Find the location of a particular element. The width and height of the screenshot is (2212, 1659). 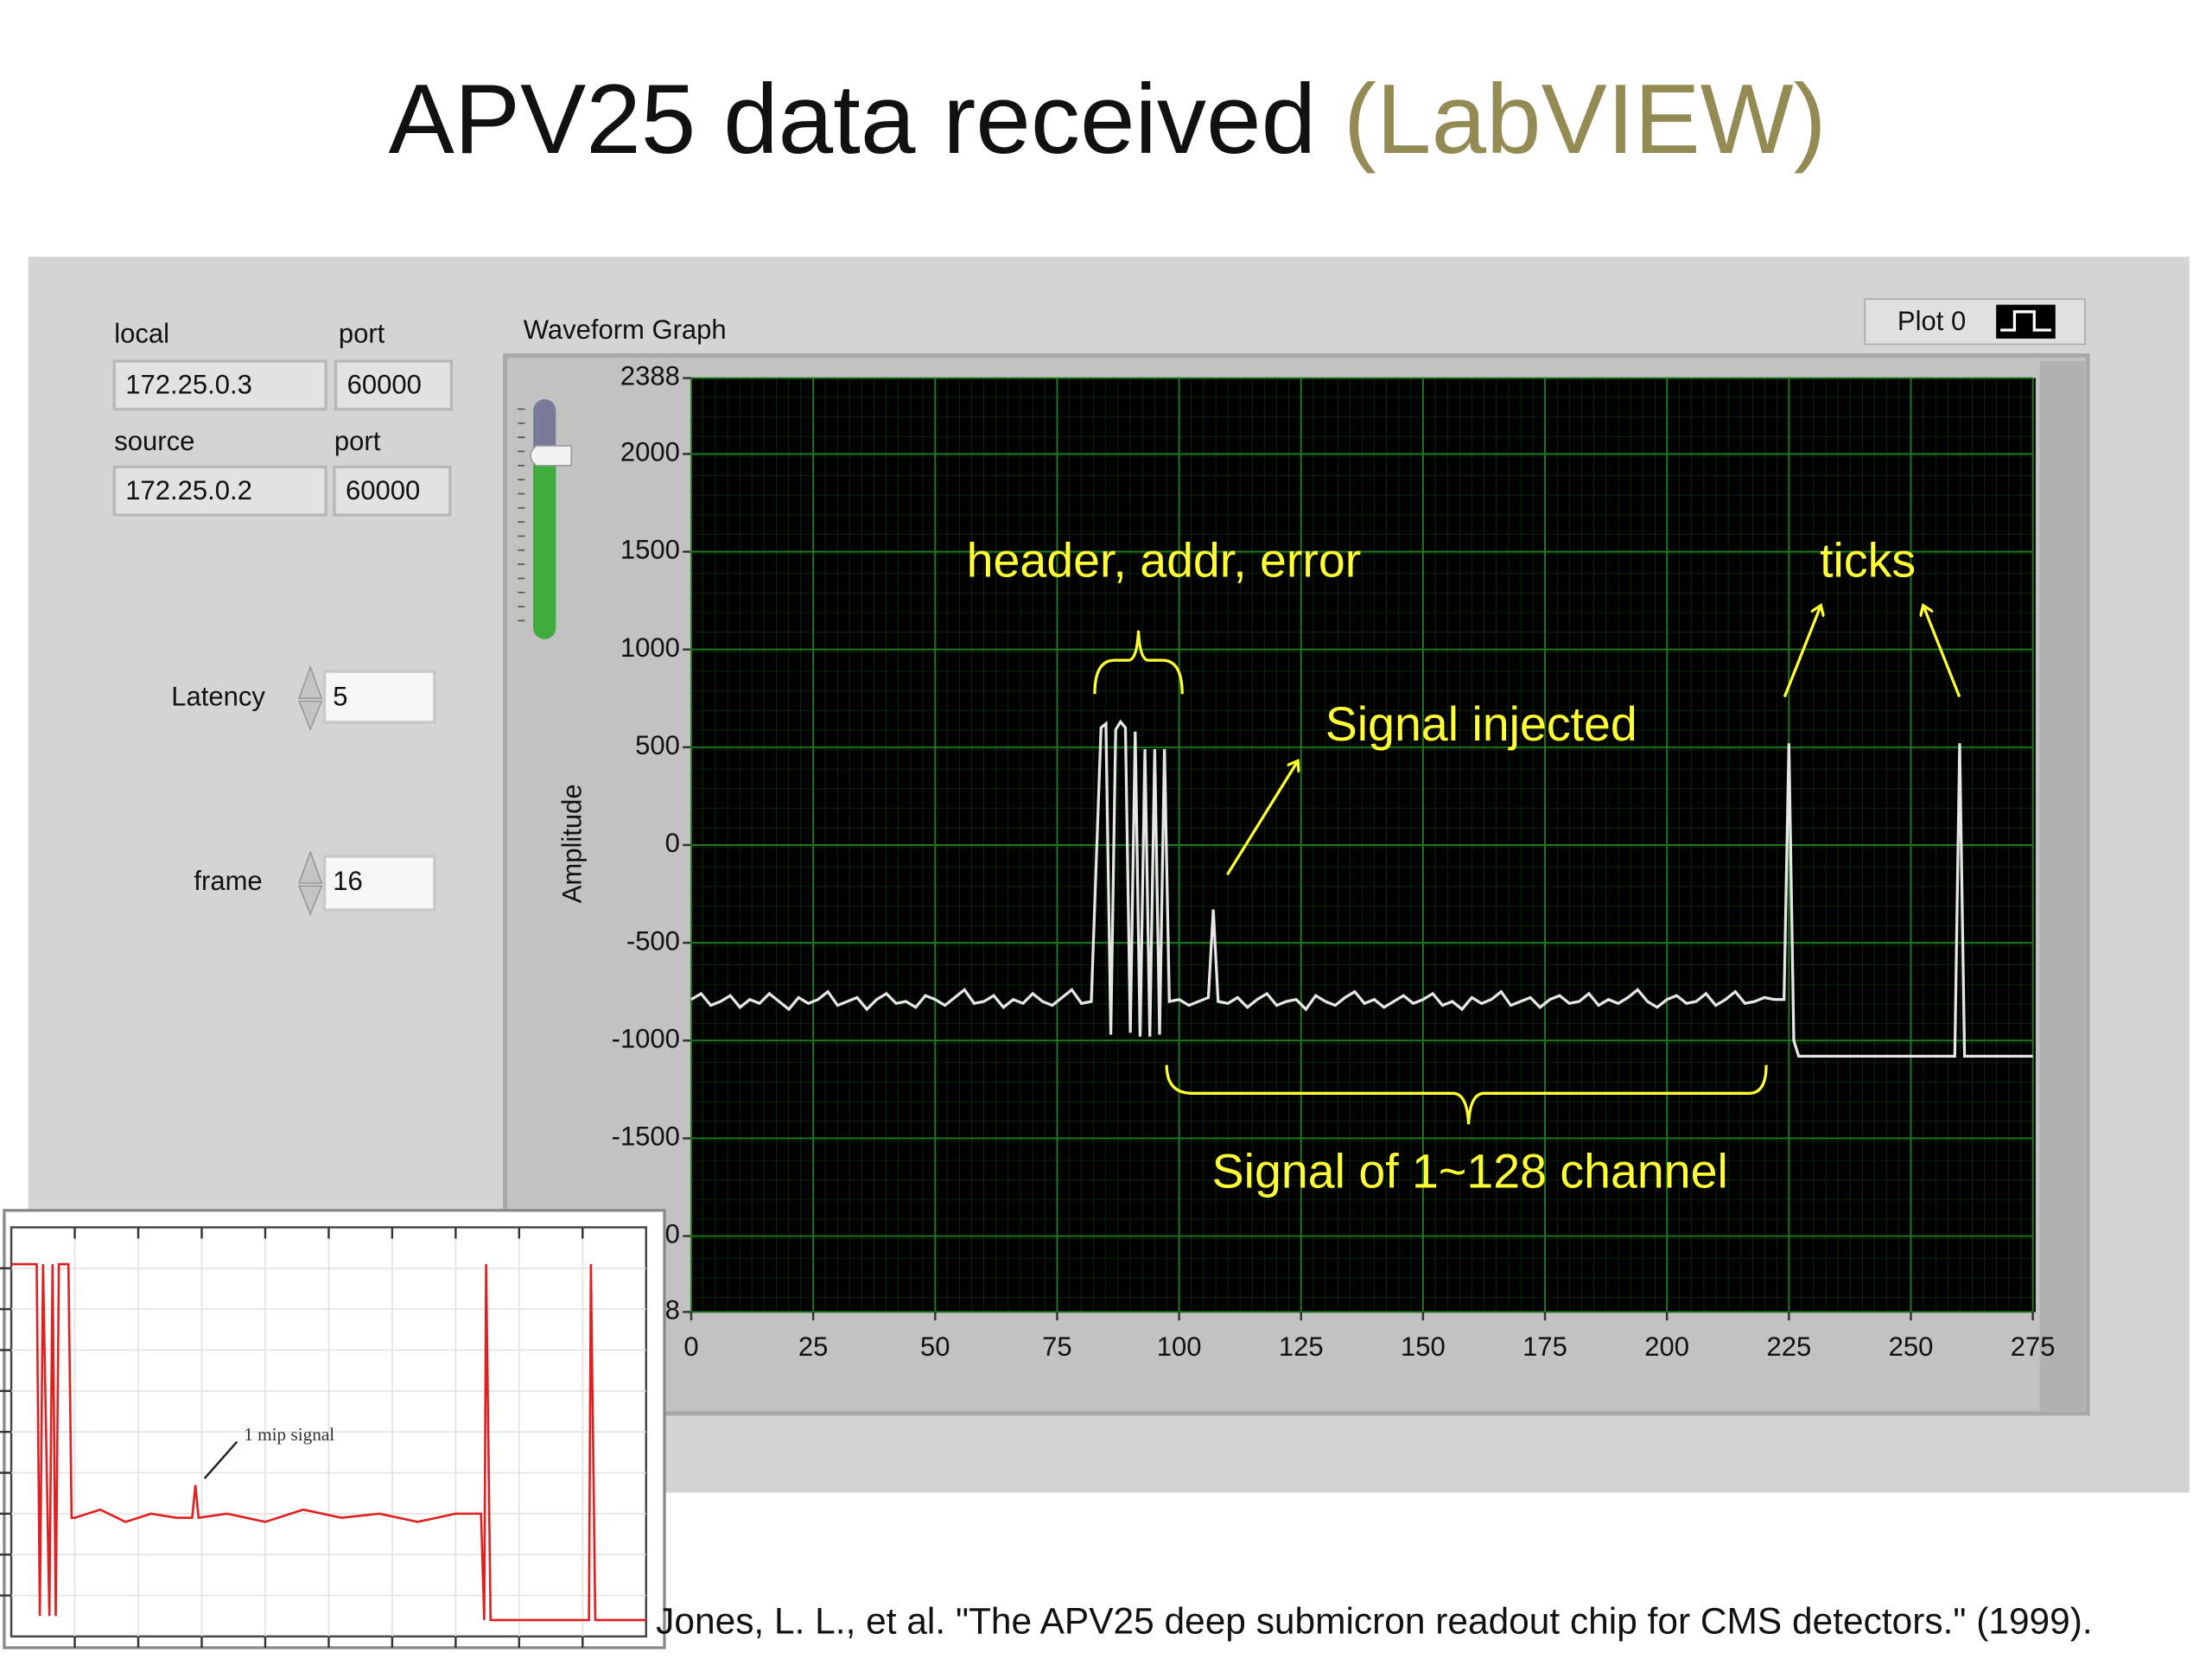

title-highlight: (LabVIEW) is located at coordinates (1585, 120).